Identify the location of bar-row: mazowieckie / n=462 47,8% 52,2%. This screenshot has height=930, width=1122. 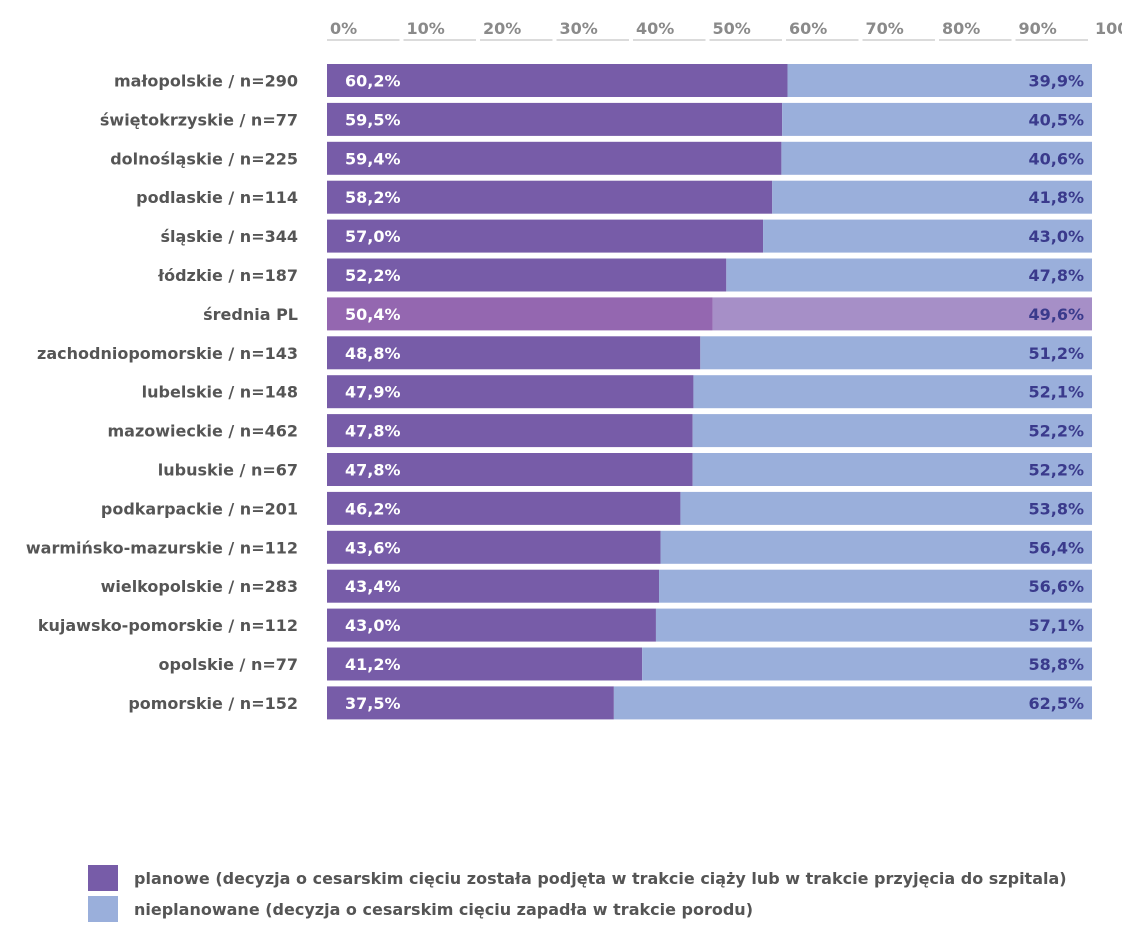
(599, 431).